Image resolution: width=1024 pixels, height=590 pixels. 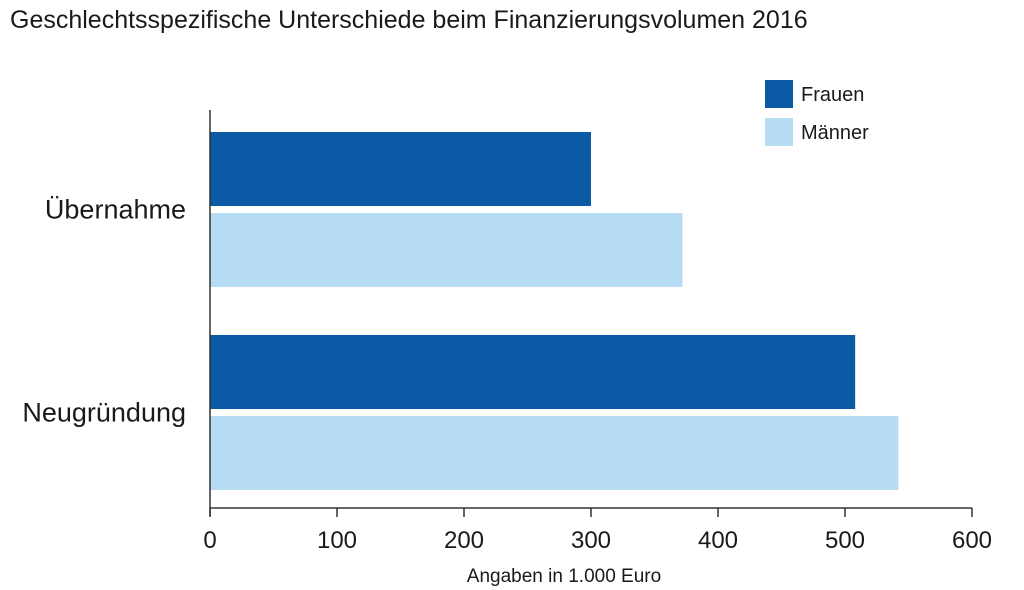 I want to click on category-label: Neugründung, so click(x=104, y=413).